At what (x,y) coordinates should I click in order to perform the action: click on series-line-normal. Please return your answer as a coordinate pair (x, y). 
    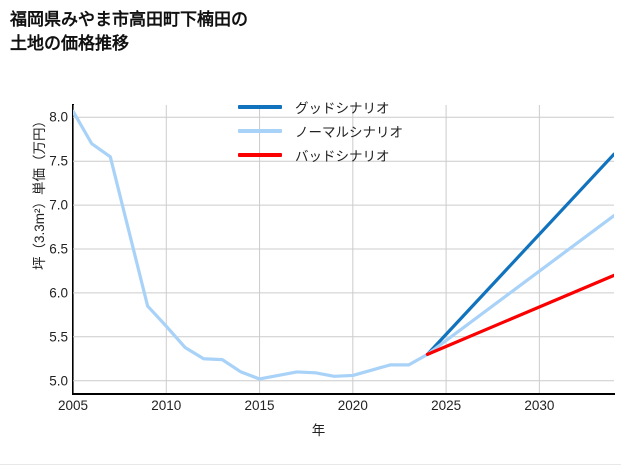
    Looking at the image, I should click on (519, 285).